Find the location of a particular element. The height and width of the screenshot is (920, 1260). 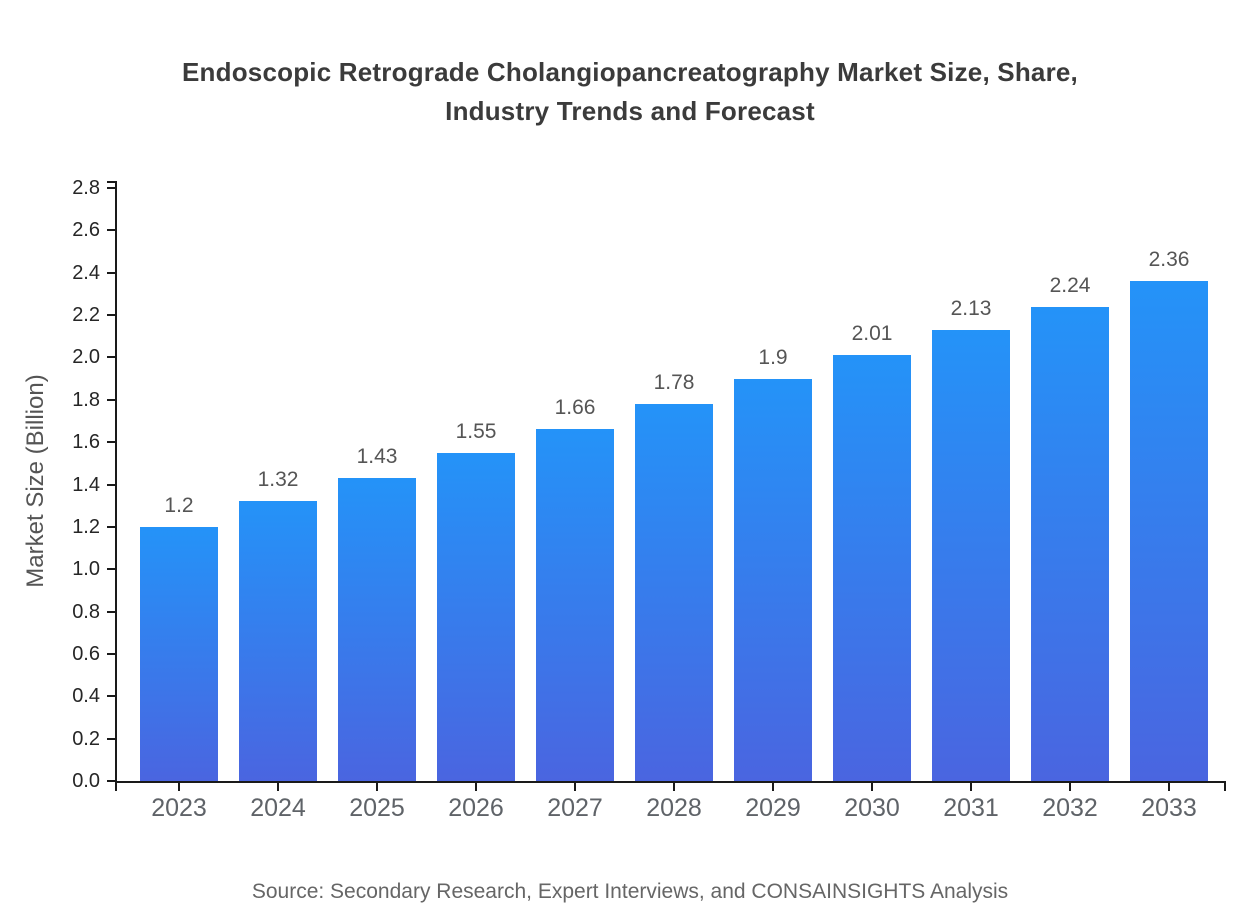

x-tick-label: 2031 is located at coordinates (971, 808).